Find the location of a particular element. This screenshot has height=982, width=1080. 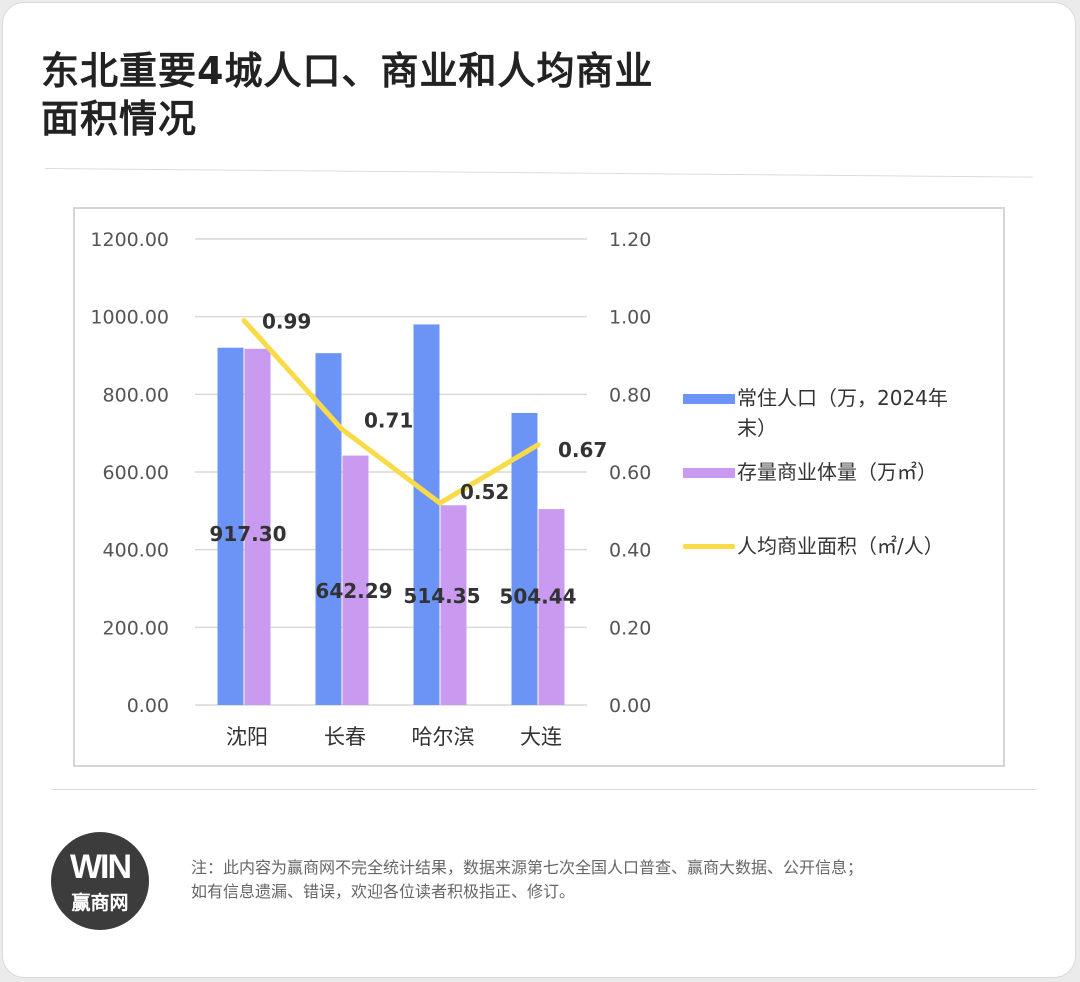

stock-data-label: 642.29 is located at coordinates (353, 591).